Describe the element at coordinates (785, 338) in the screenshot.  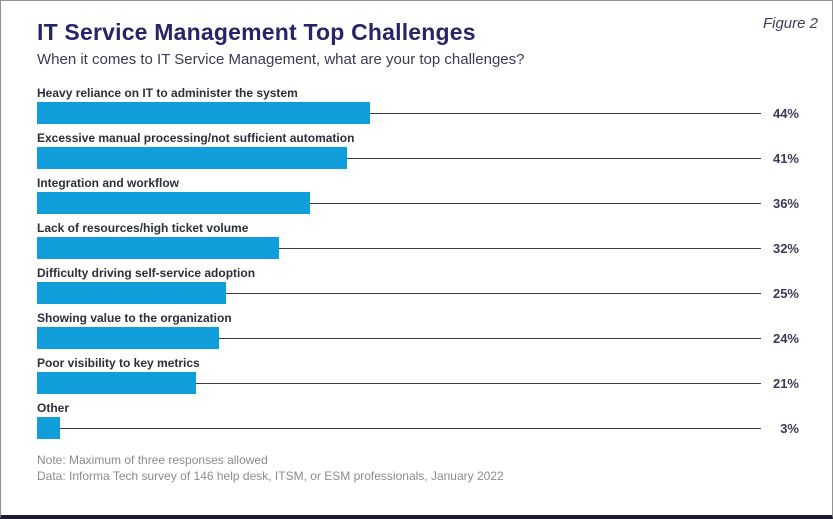
I see `bar-value-label: 24%` at that location.